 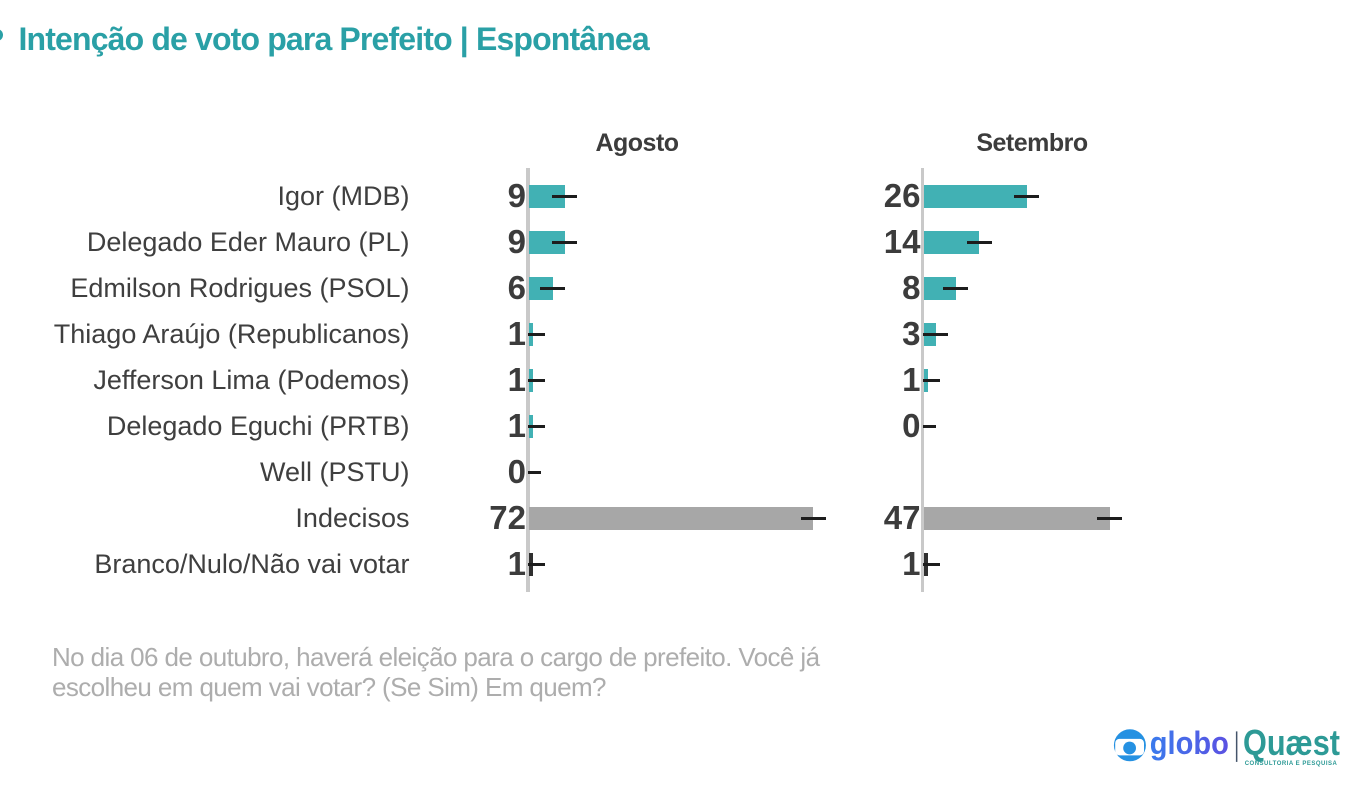 I want to click on svg-text: Quæst, so click(x=1291, y=742).